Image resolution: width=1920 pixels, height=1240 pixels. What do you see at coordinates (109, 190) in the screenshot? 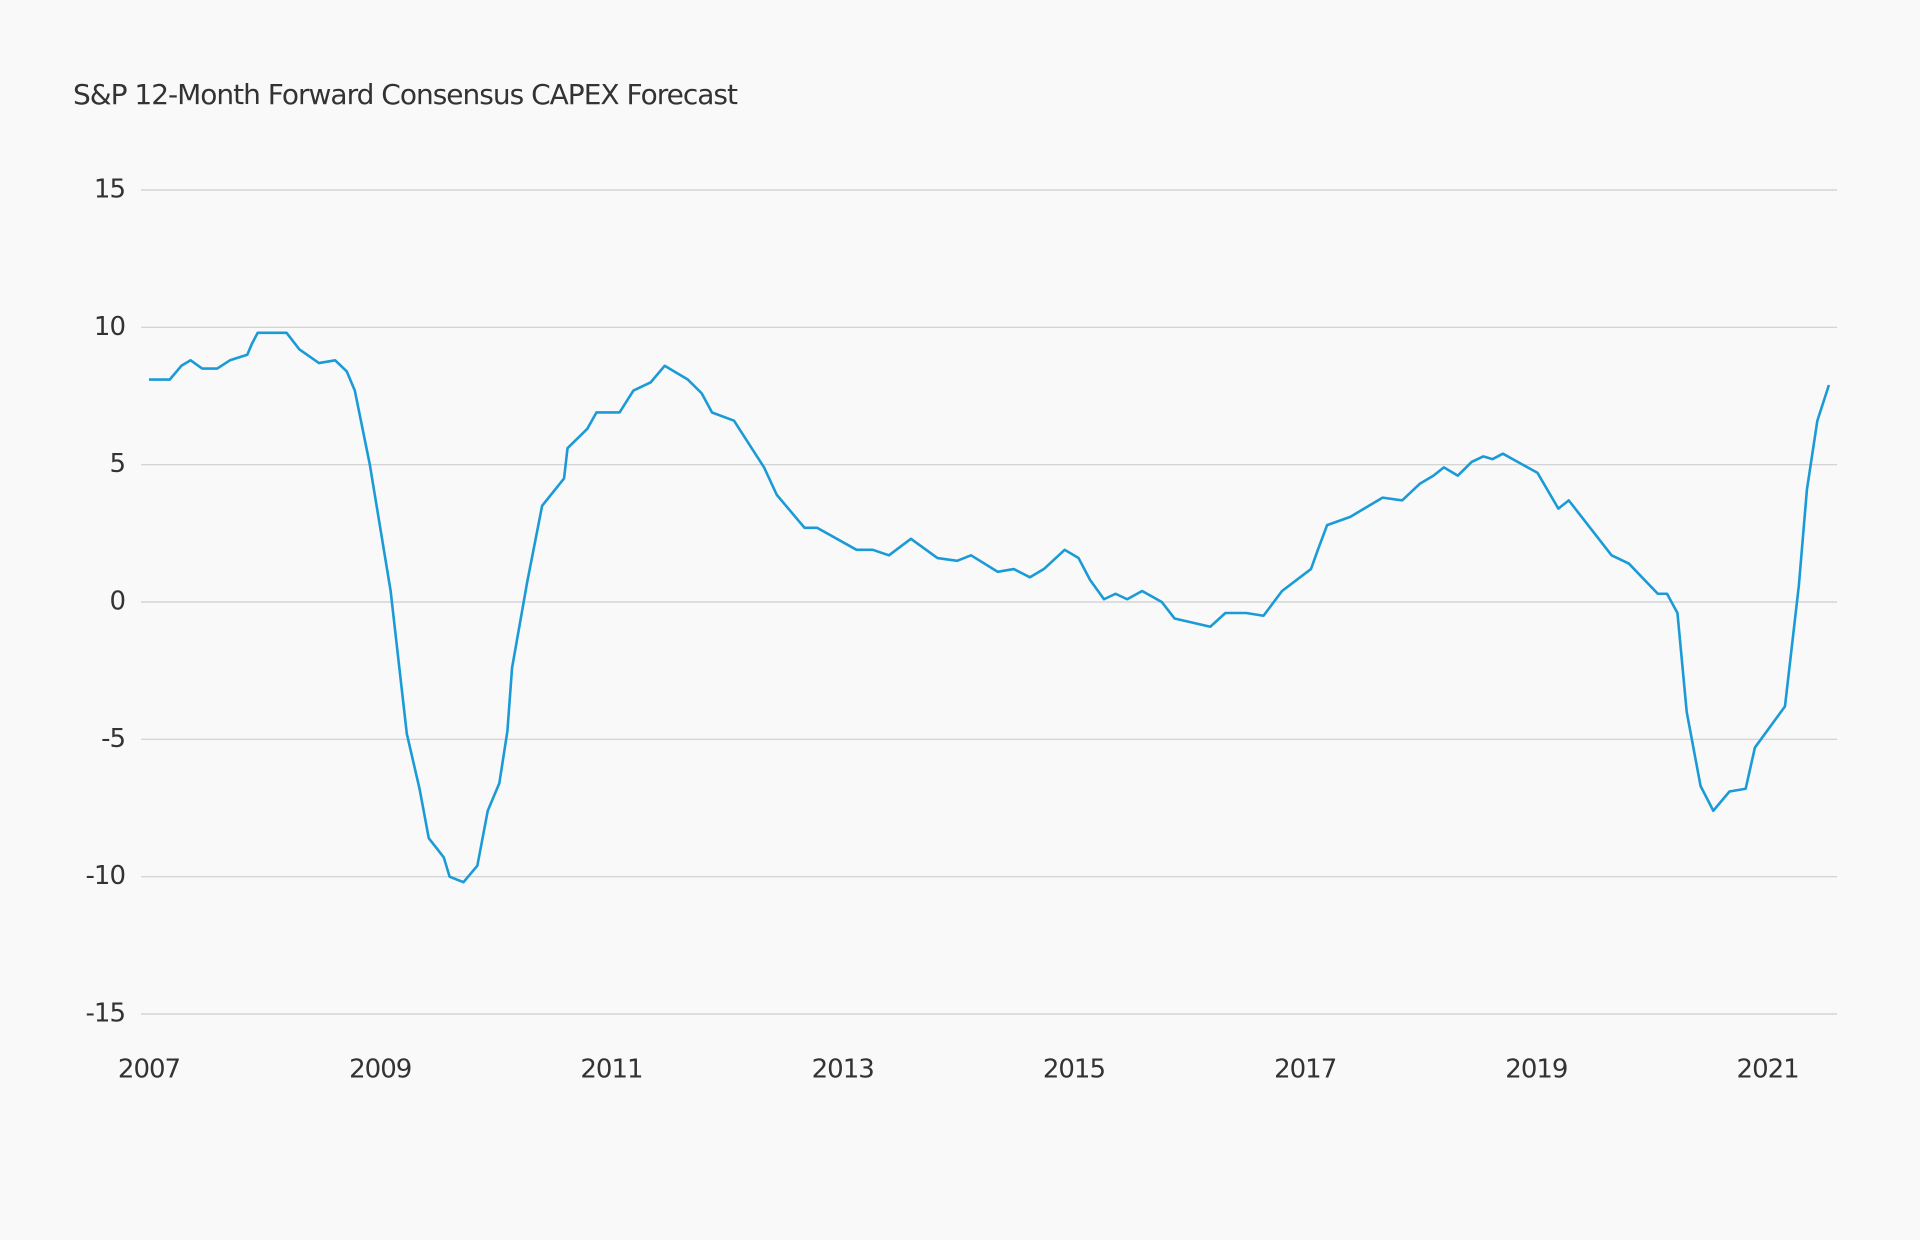
I see `y-tick-label: 15` at bounding box center [109, 190].